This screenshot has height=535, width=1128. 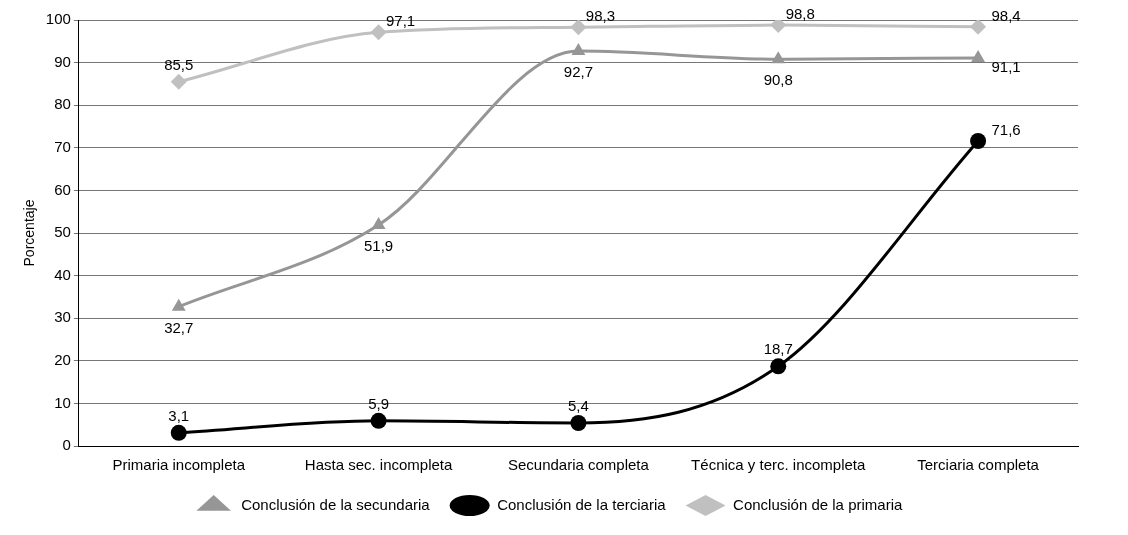 I want to click on data-label: 90,8, so click(x=778, y=80).